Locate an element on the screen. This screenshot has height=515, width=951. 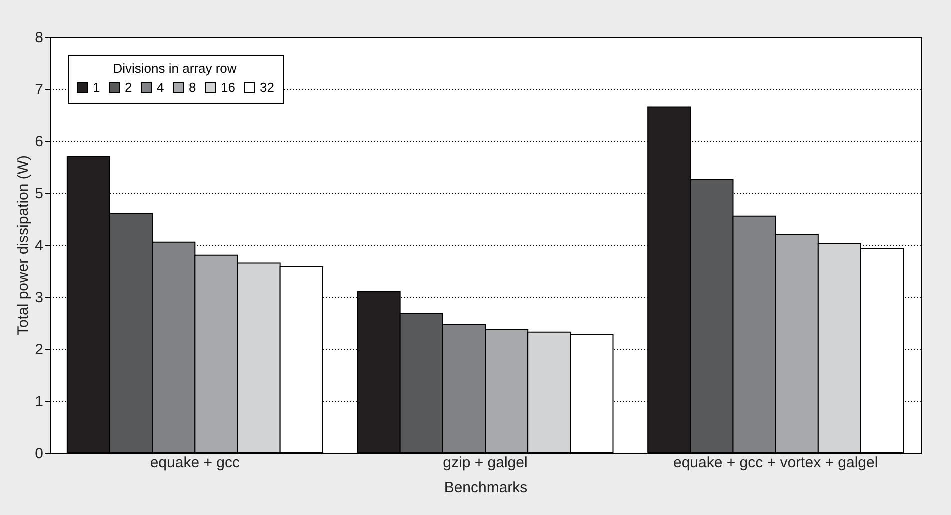
x-tick-label: equake + gcc + vortex + galgel is located at coordinates (775, 463).